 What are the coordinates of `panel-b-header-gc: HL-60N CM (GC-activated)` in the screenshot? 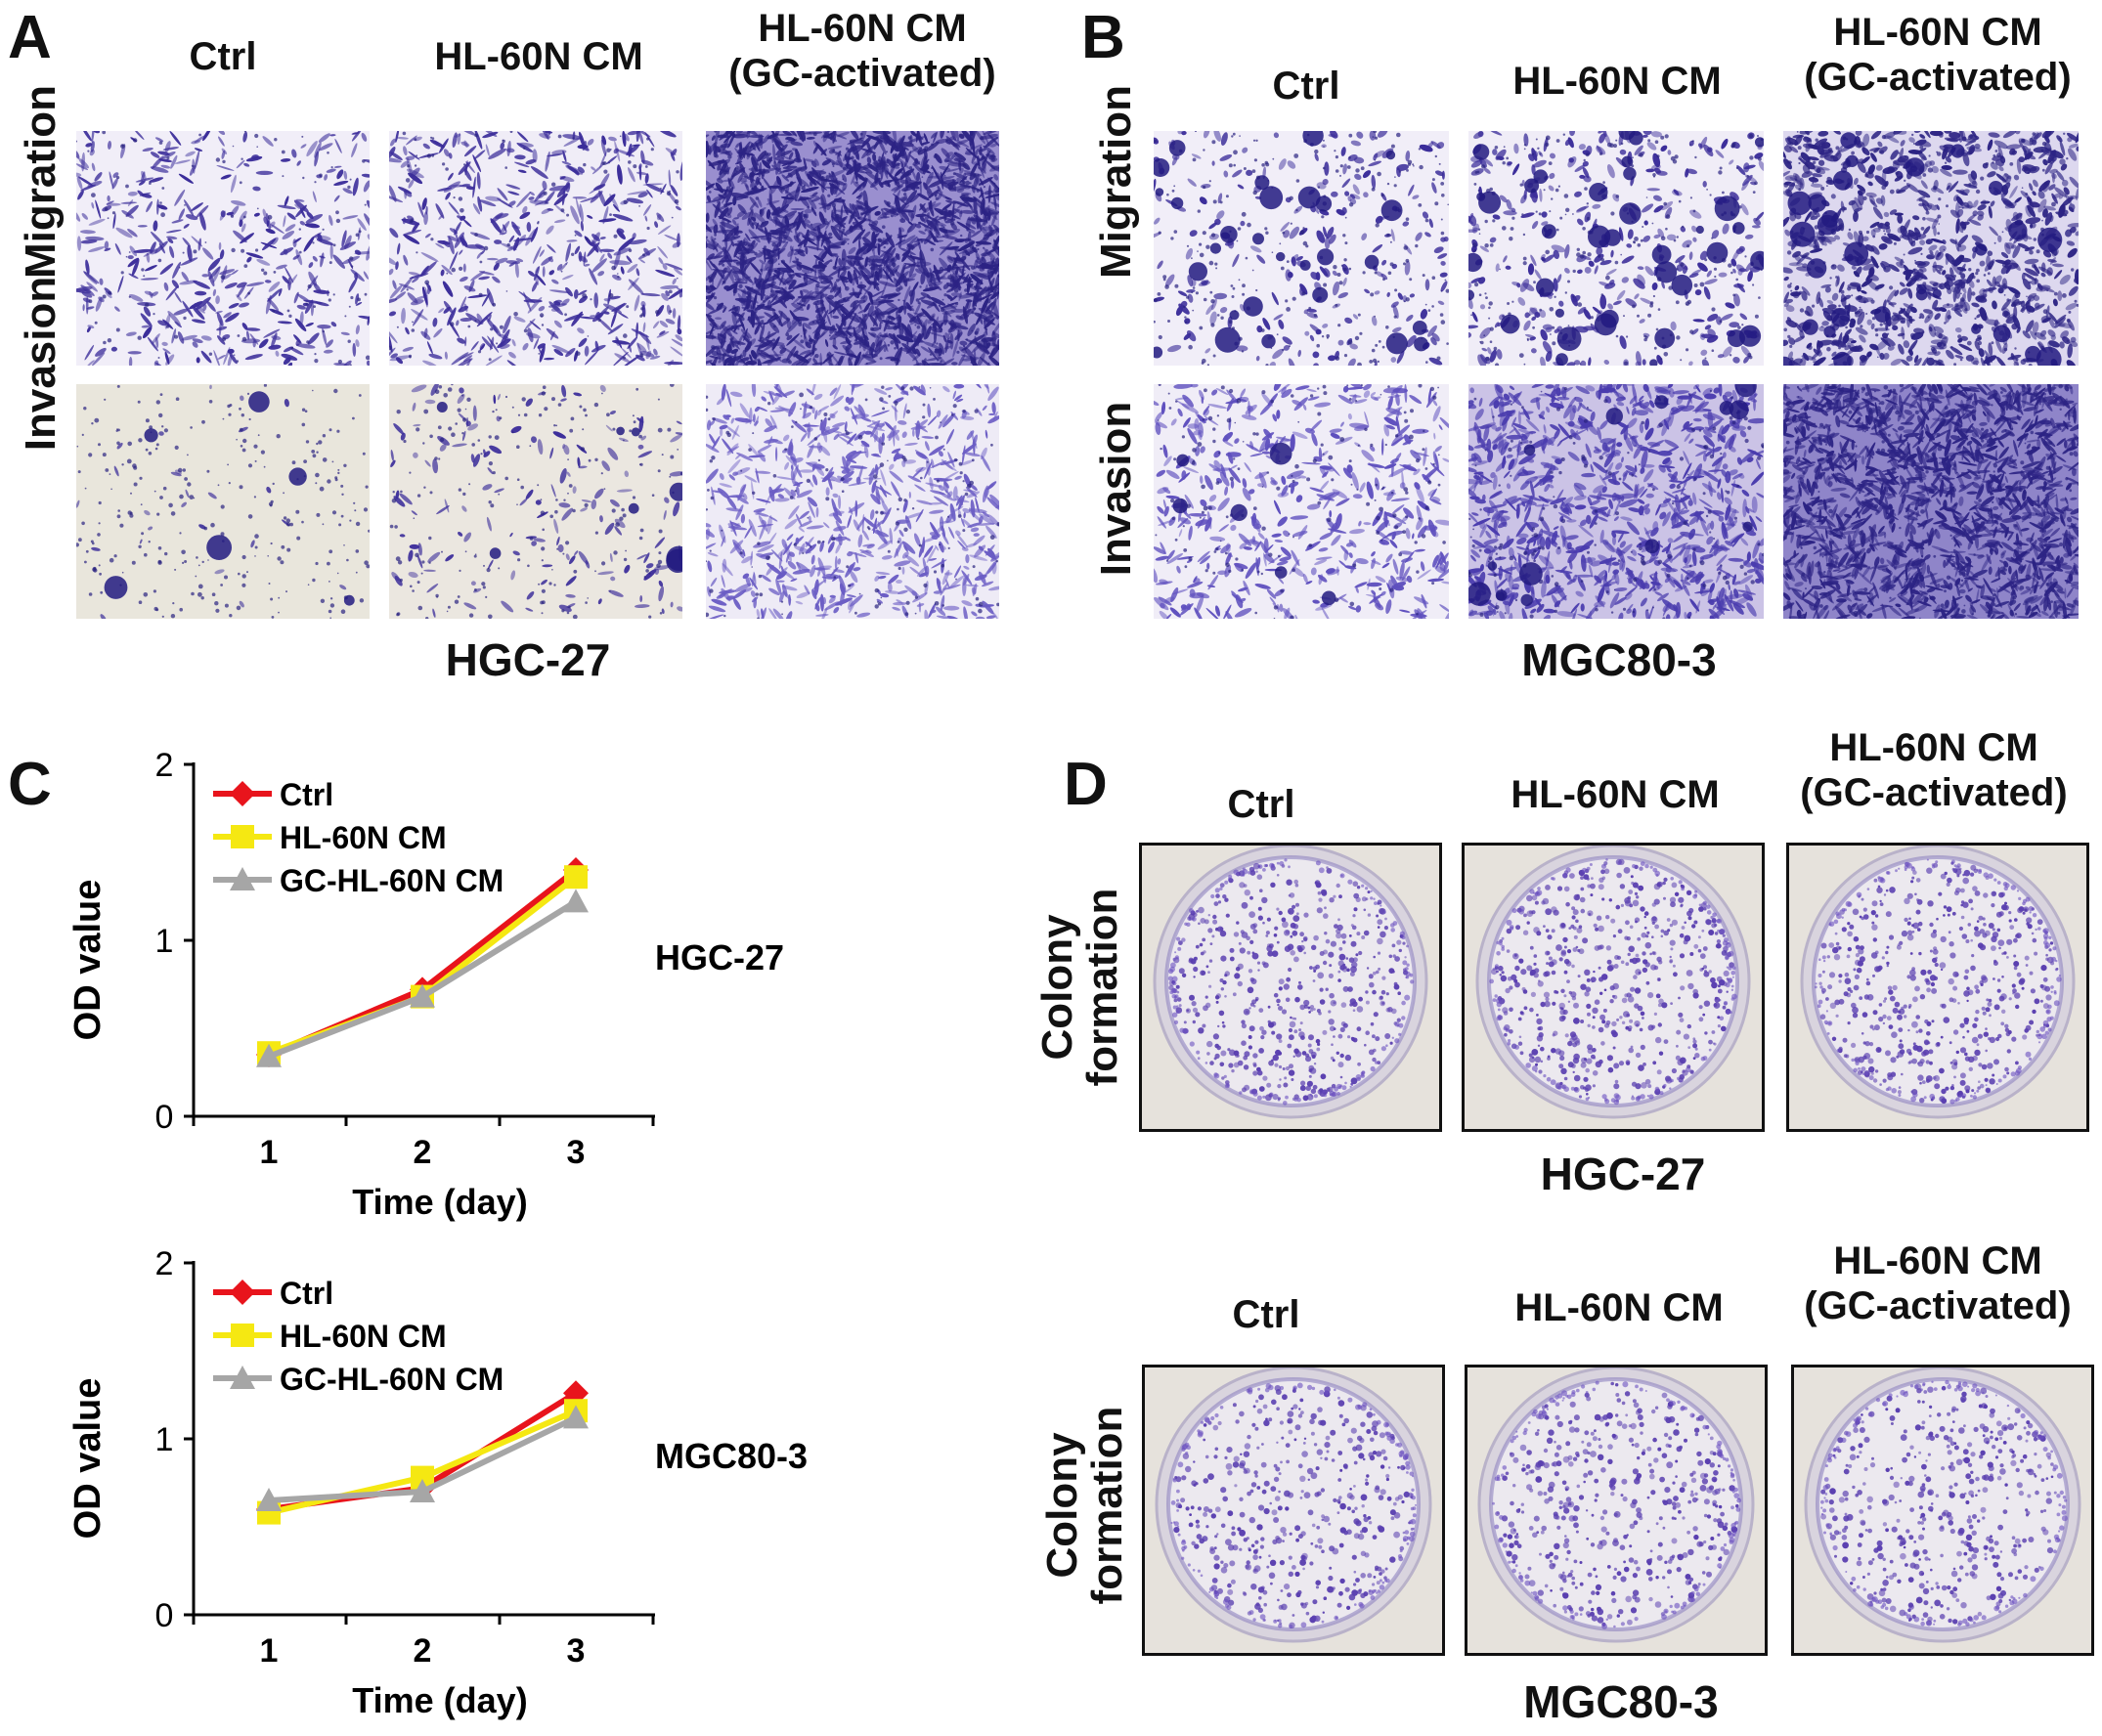 It's located at (1937, 55).